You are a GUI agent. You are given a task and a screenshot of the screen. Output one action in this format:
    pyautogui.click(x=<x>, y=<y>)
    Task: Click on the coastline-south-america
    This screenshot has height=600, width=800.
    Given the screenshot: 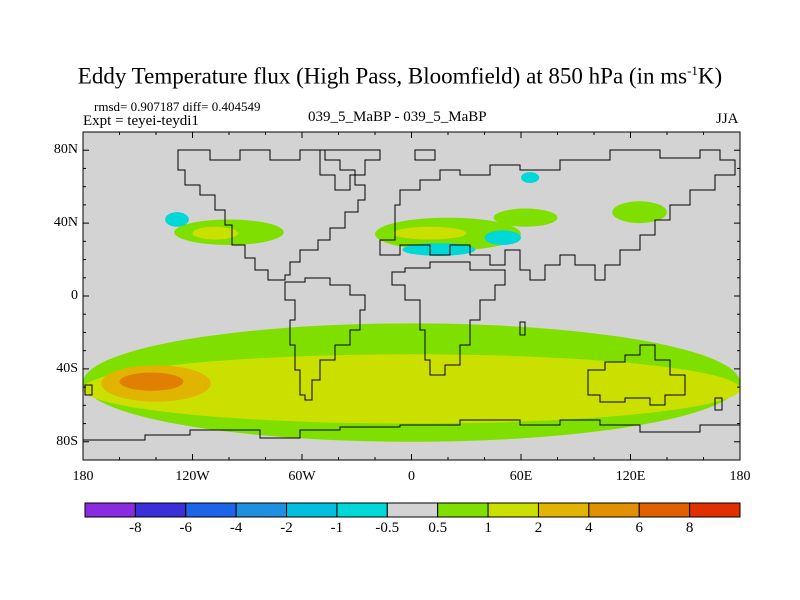 What is the action you would take?
    pyautogui.click(x=325, y=339)
    